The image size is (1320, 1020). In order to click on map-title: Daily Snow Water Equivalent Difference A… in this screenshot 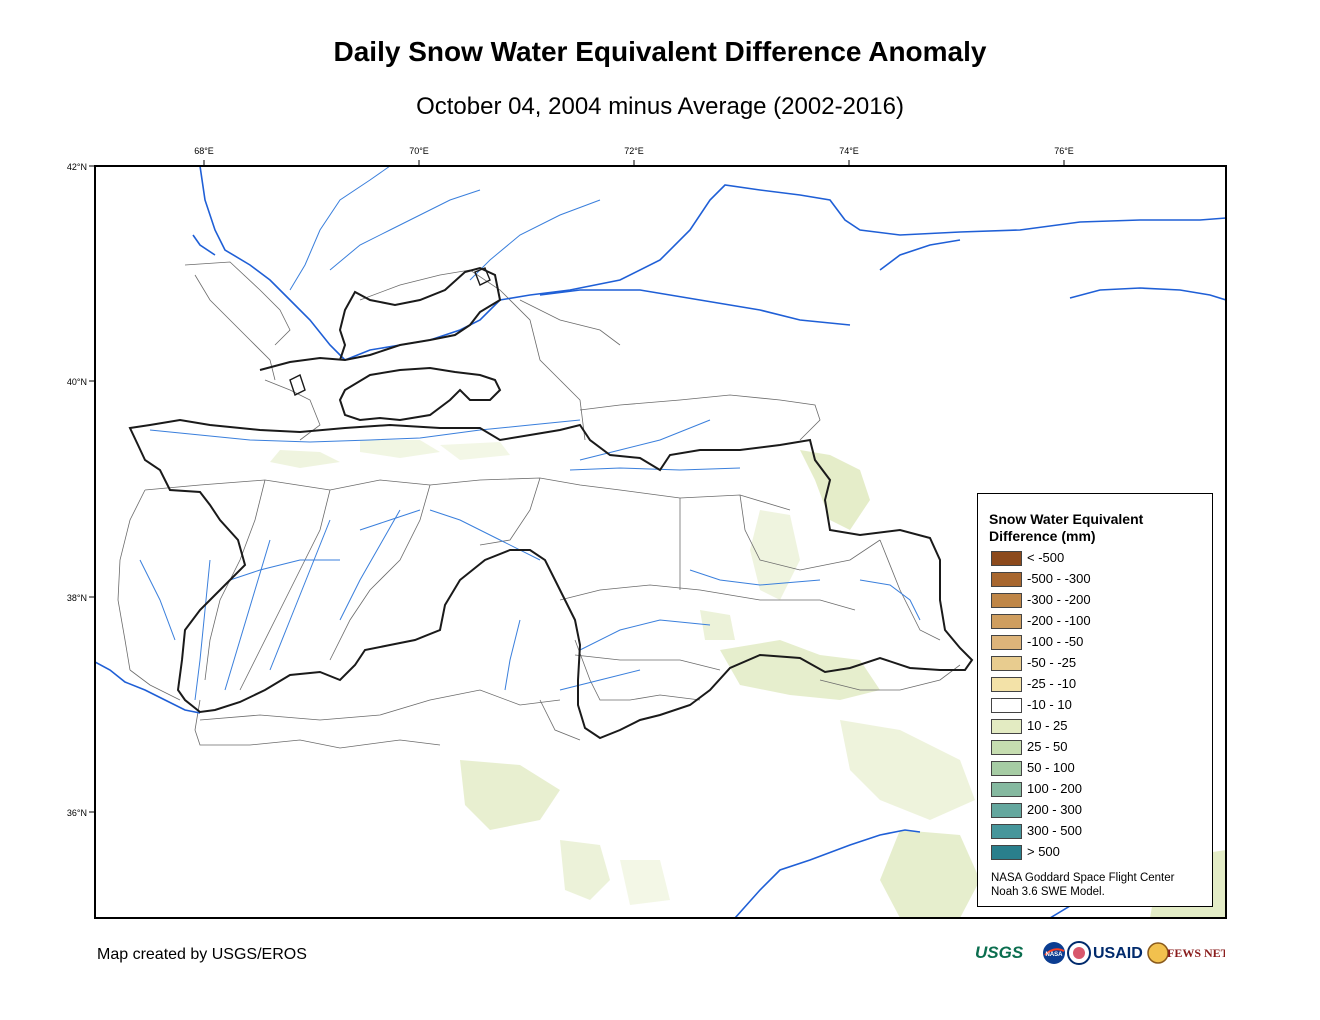, I will do `click(660, 51)`.